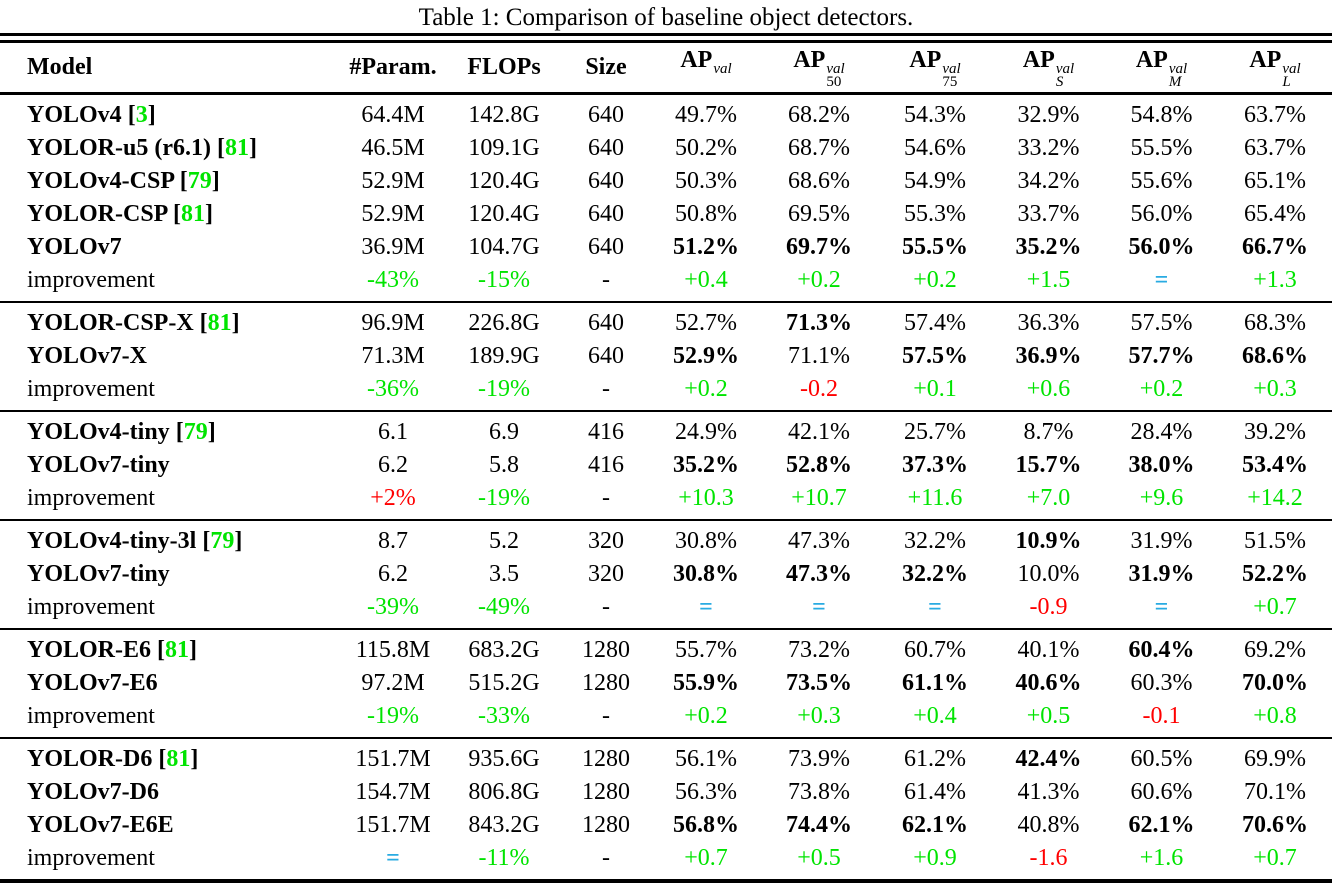 This screenshot has height=892, width=1332. I want to click on citation-brackets: [81], so click(233, 148).